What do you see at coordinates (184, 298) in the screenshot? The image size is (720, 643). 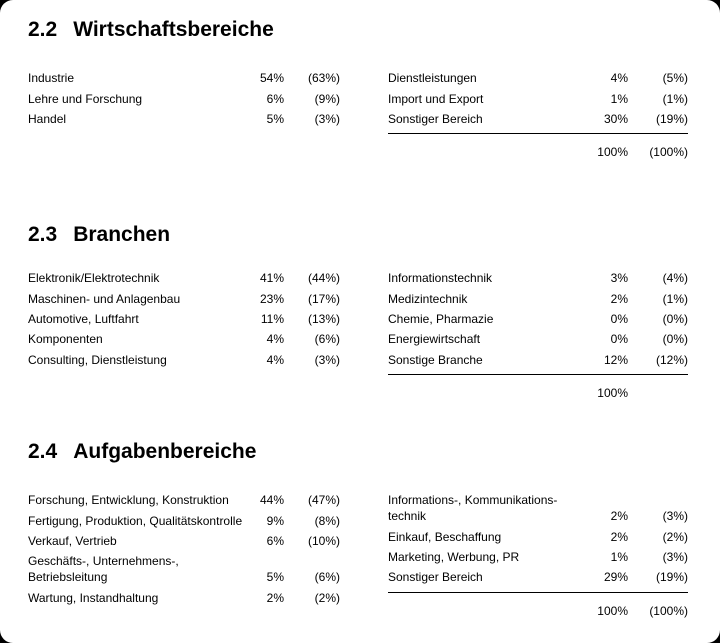 I see `stat-row: Maschinen- und Anlagenbau 23% (17%)` at bounding box center [184, 298].